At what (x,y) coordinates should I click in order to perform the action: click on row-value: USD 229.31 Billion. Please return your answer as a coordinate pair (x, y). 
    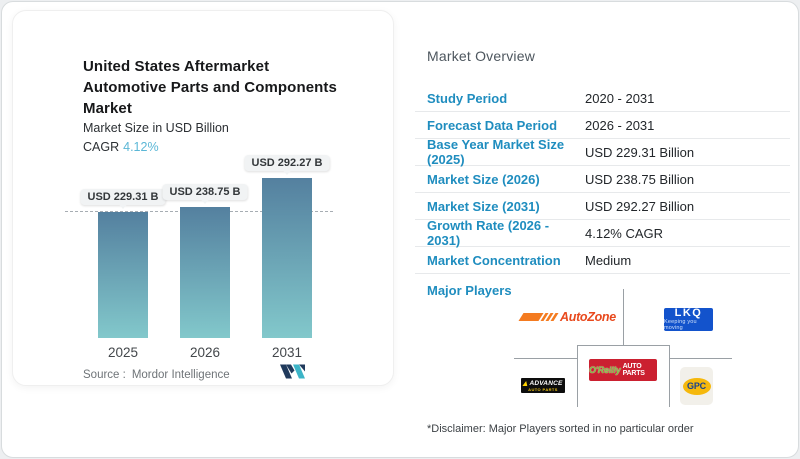
    Looking at the image, I should click on (640, 152).